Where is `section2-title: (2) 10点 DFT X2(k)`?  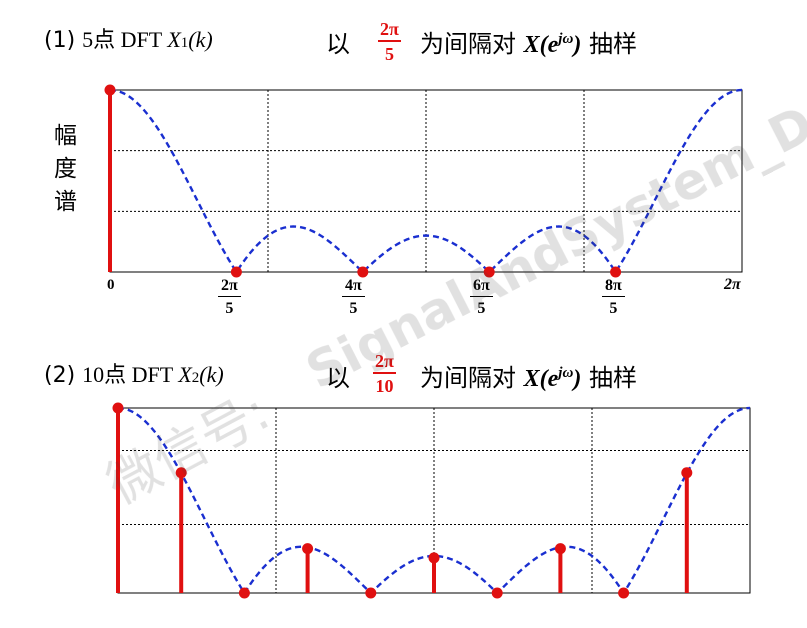 section2-title: (2) 10点 DFT X2(k) is located at coordinates (134, 373).